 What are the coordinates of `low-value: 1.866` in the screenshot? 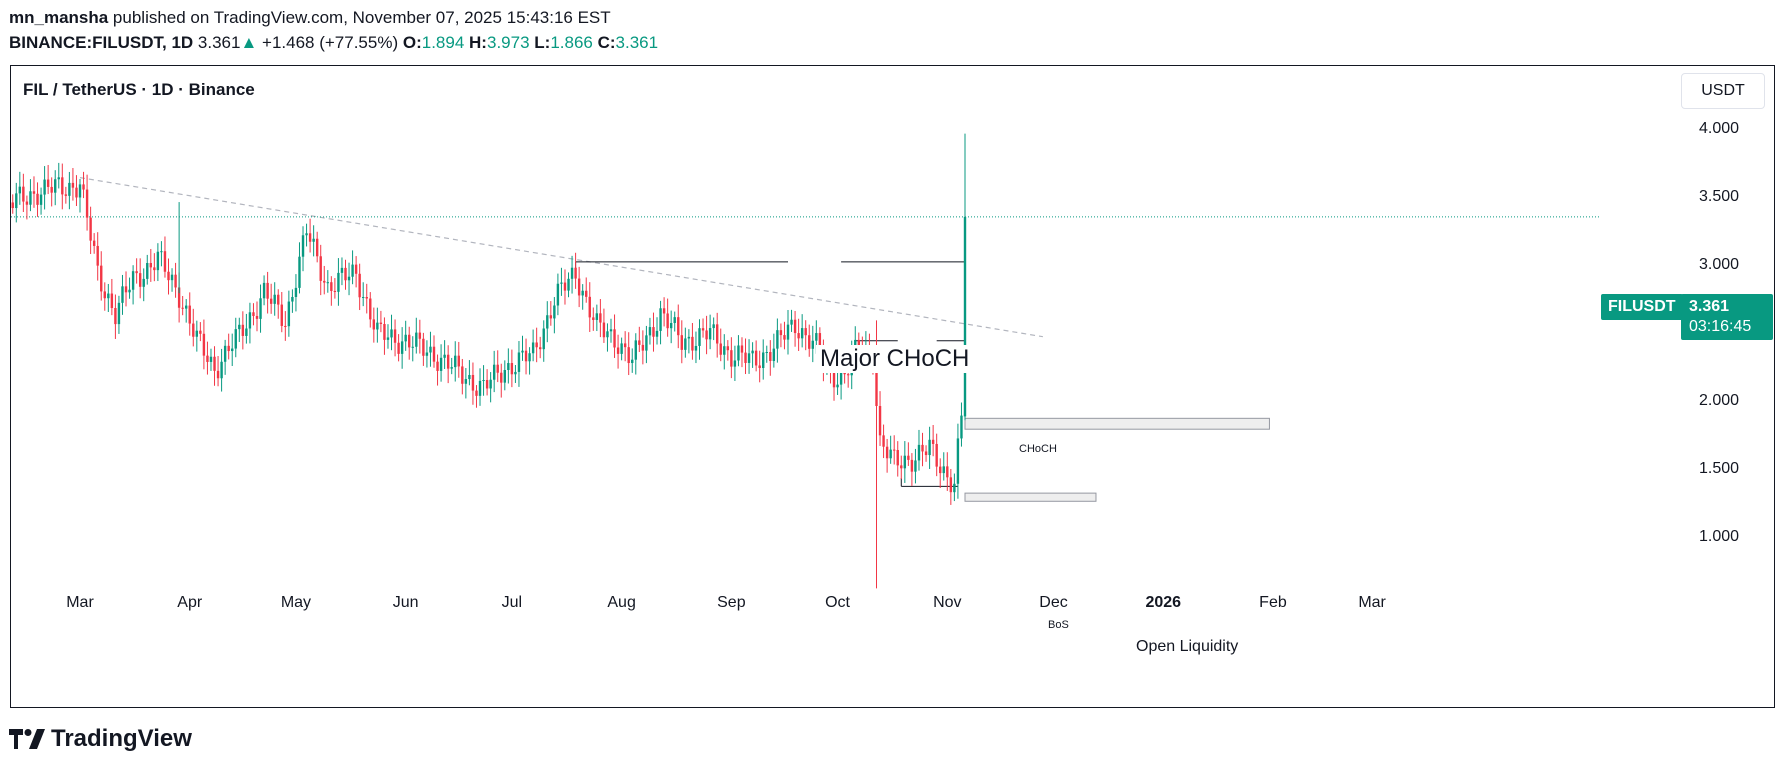 It's located at (571, 42).